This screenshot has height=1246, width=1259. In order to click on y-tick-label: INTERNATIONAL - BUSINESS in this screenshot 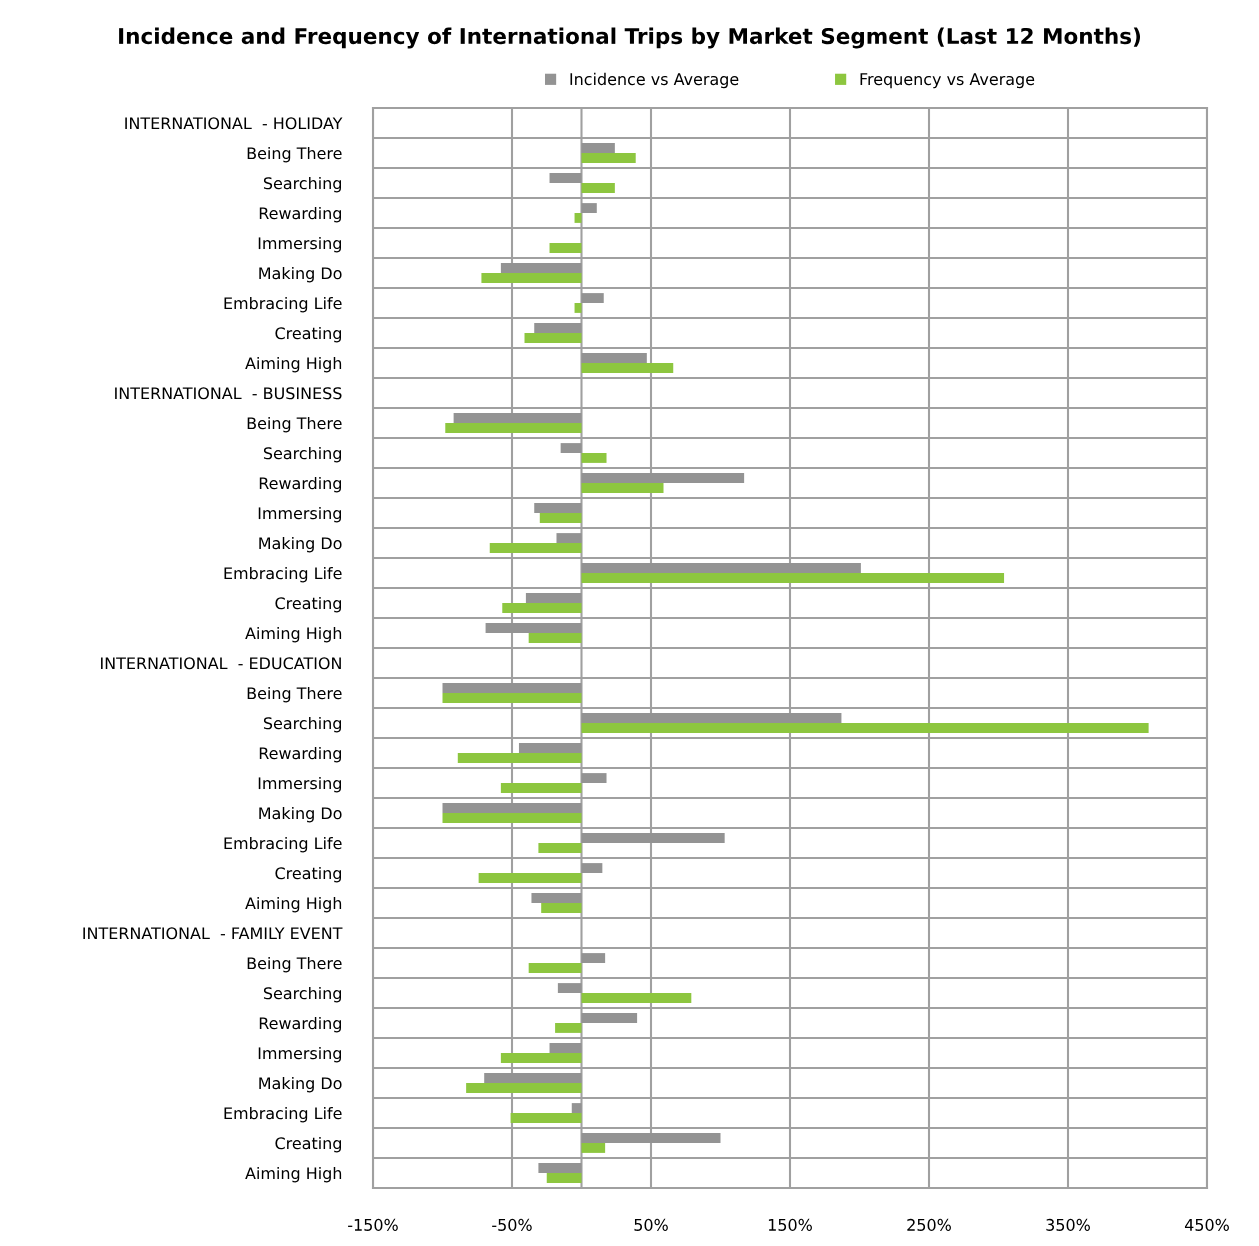, I will do `click(228, 393)`.